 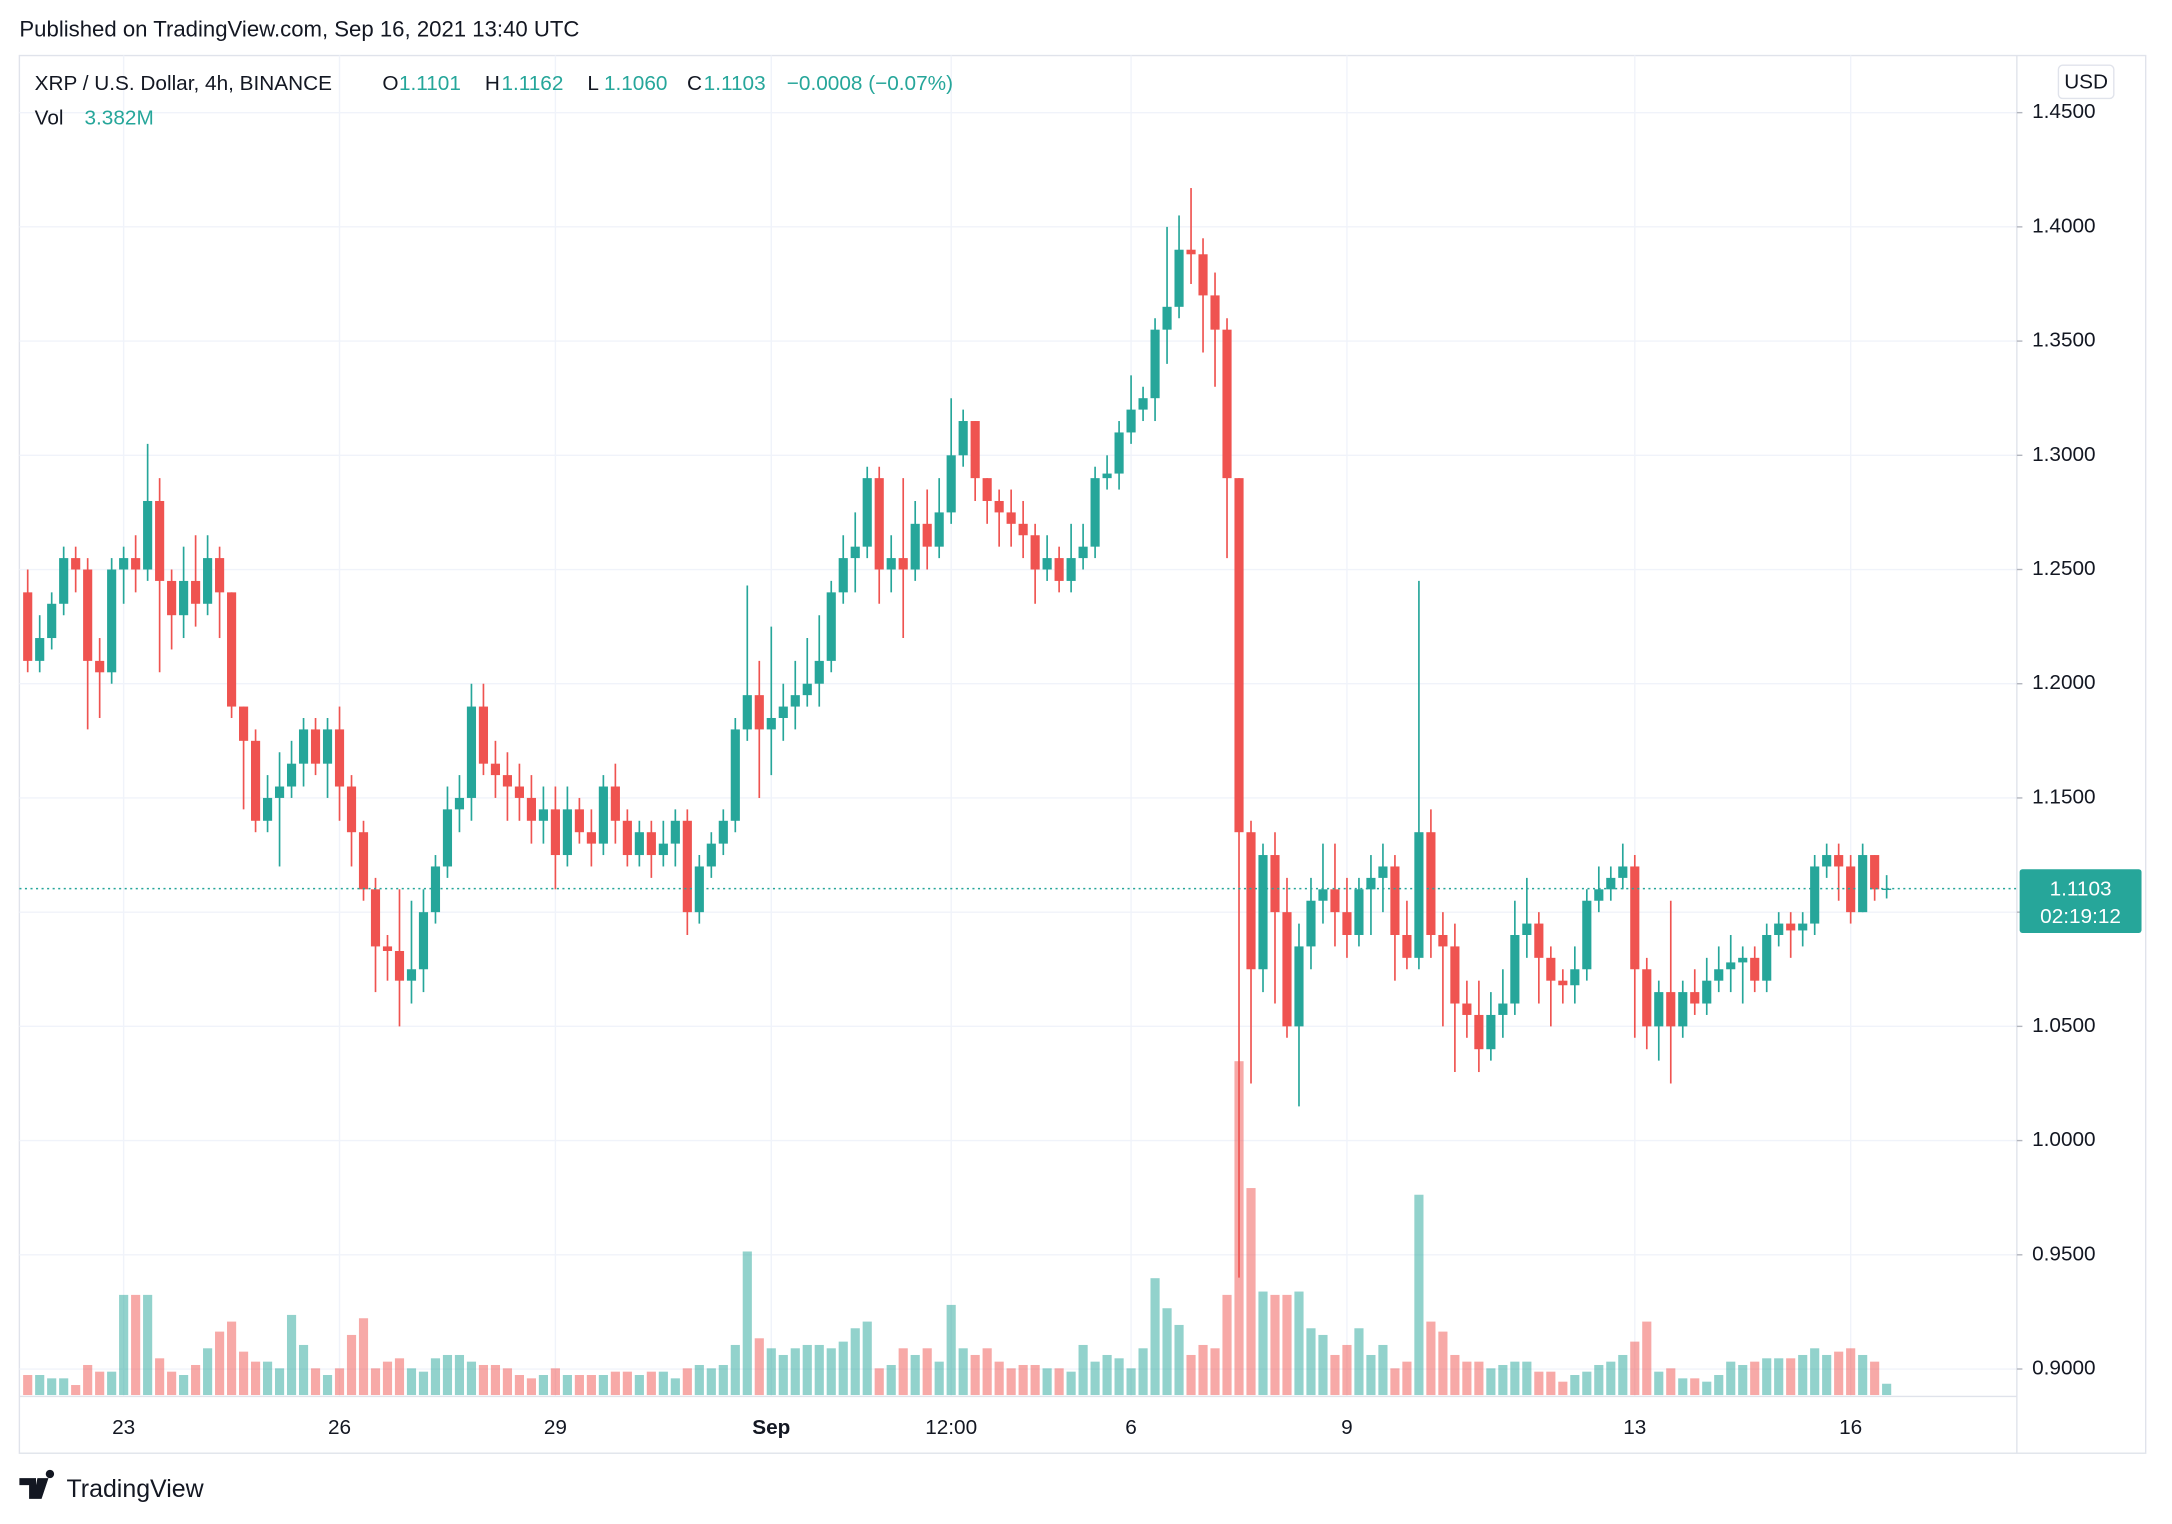 What do you see at coordinates (2064, 340) in the screenshot?
I see `y-tick-label: 1.3500` at bounding box center [2064, 340].